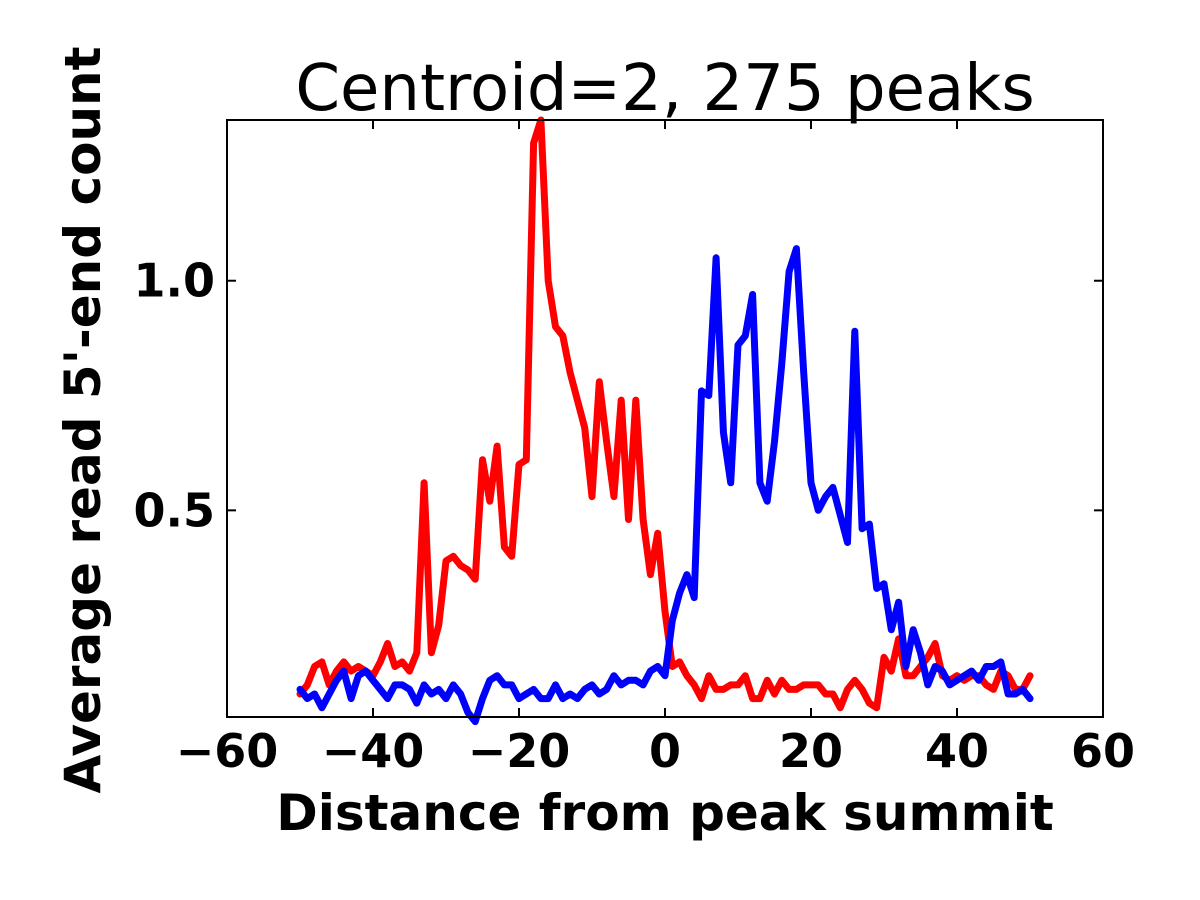 This screenshot has width=1200, height=900. I want to click on x-tick-label: 60, so click(1103, 751).